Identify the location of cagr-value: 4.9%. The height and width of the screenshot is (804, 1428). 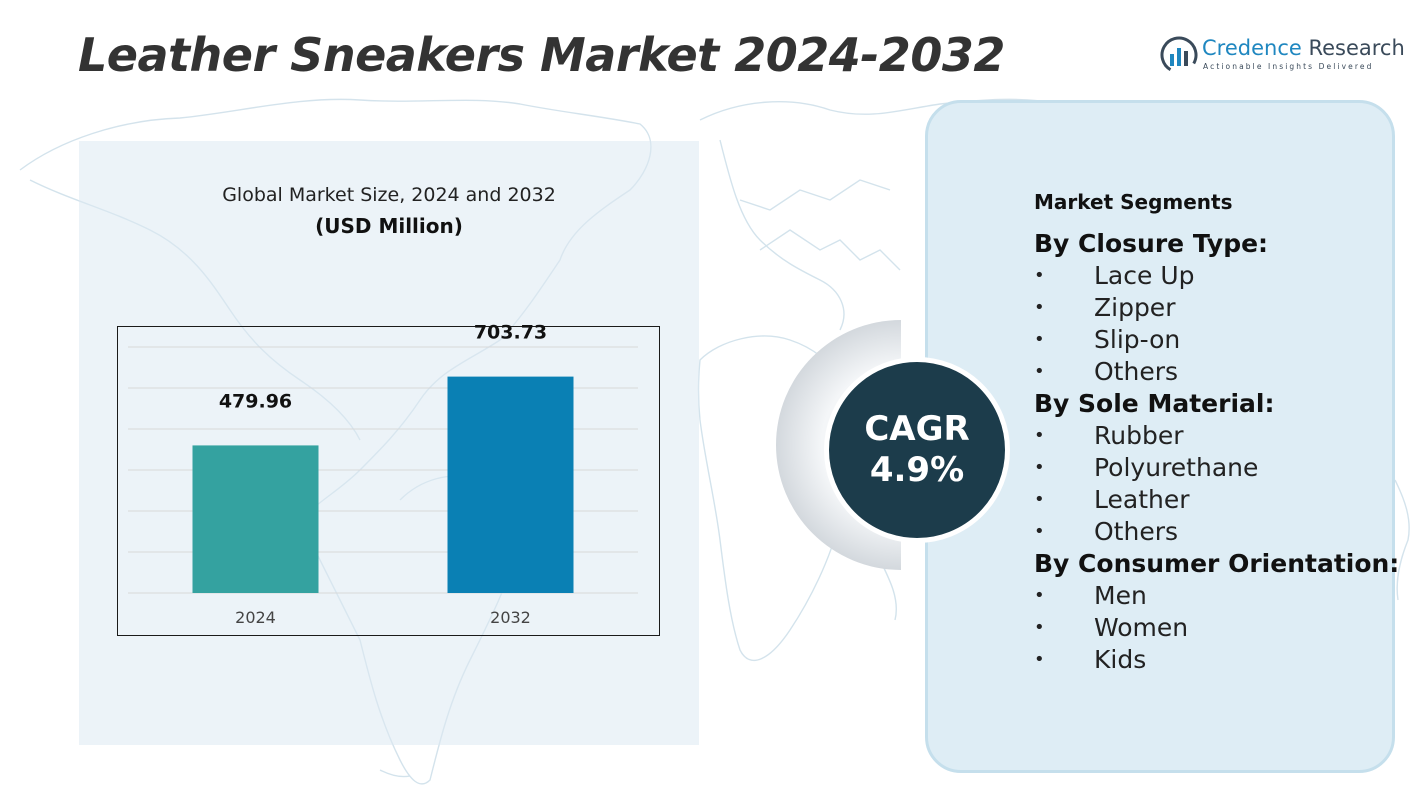
(917, 470).